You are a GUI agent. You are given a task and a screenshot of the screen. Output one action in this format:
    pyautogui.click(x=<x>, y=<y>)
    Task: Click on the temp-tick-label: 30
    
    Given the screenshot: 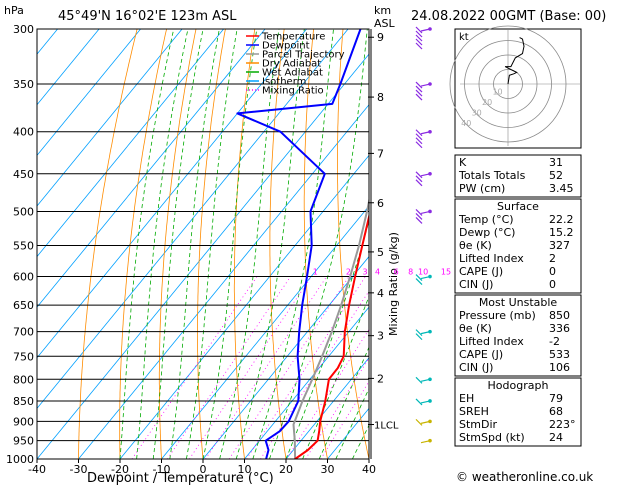 What is the action you would take?
    pyautogui.click(x=328, y=469)
    